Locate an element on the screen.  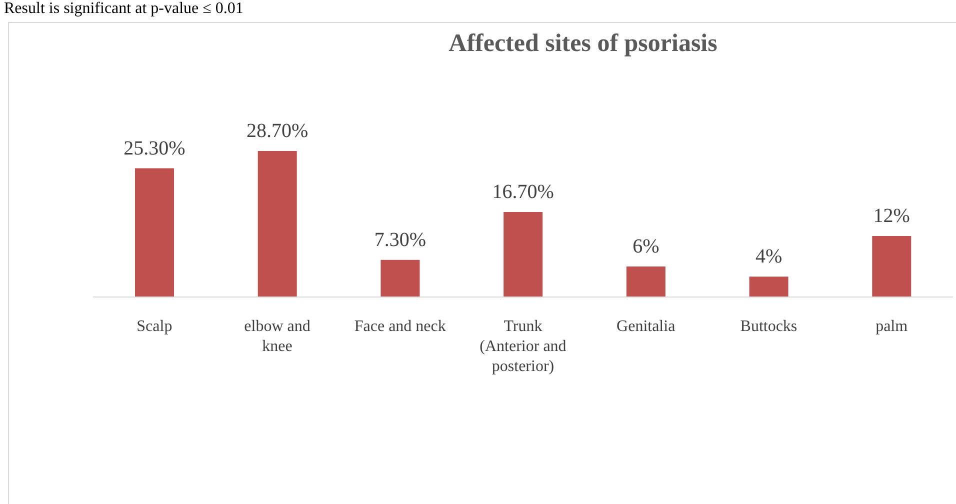
data-label: 12% is located at coordinates (891, 215).